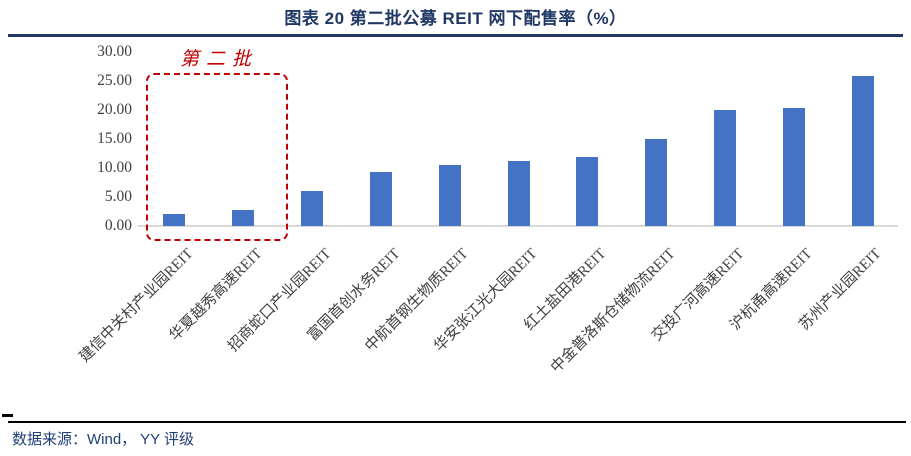  I want to click on x-axis-line, so click(518, 226).